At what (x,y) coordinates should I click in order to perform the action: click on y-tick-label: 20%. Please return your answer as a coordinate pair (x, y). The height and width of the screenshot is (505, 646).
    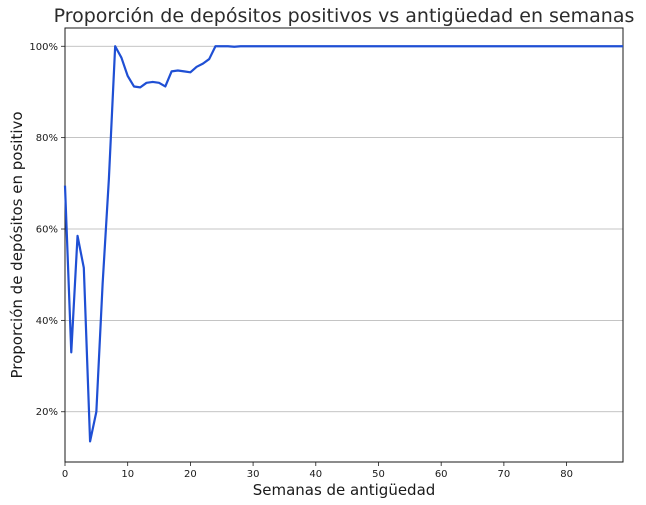
    Looking at the image, I should click on (47, 412).